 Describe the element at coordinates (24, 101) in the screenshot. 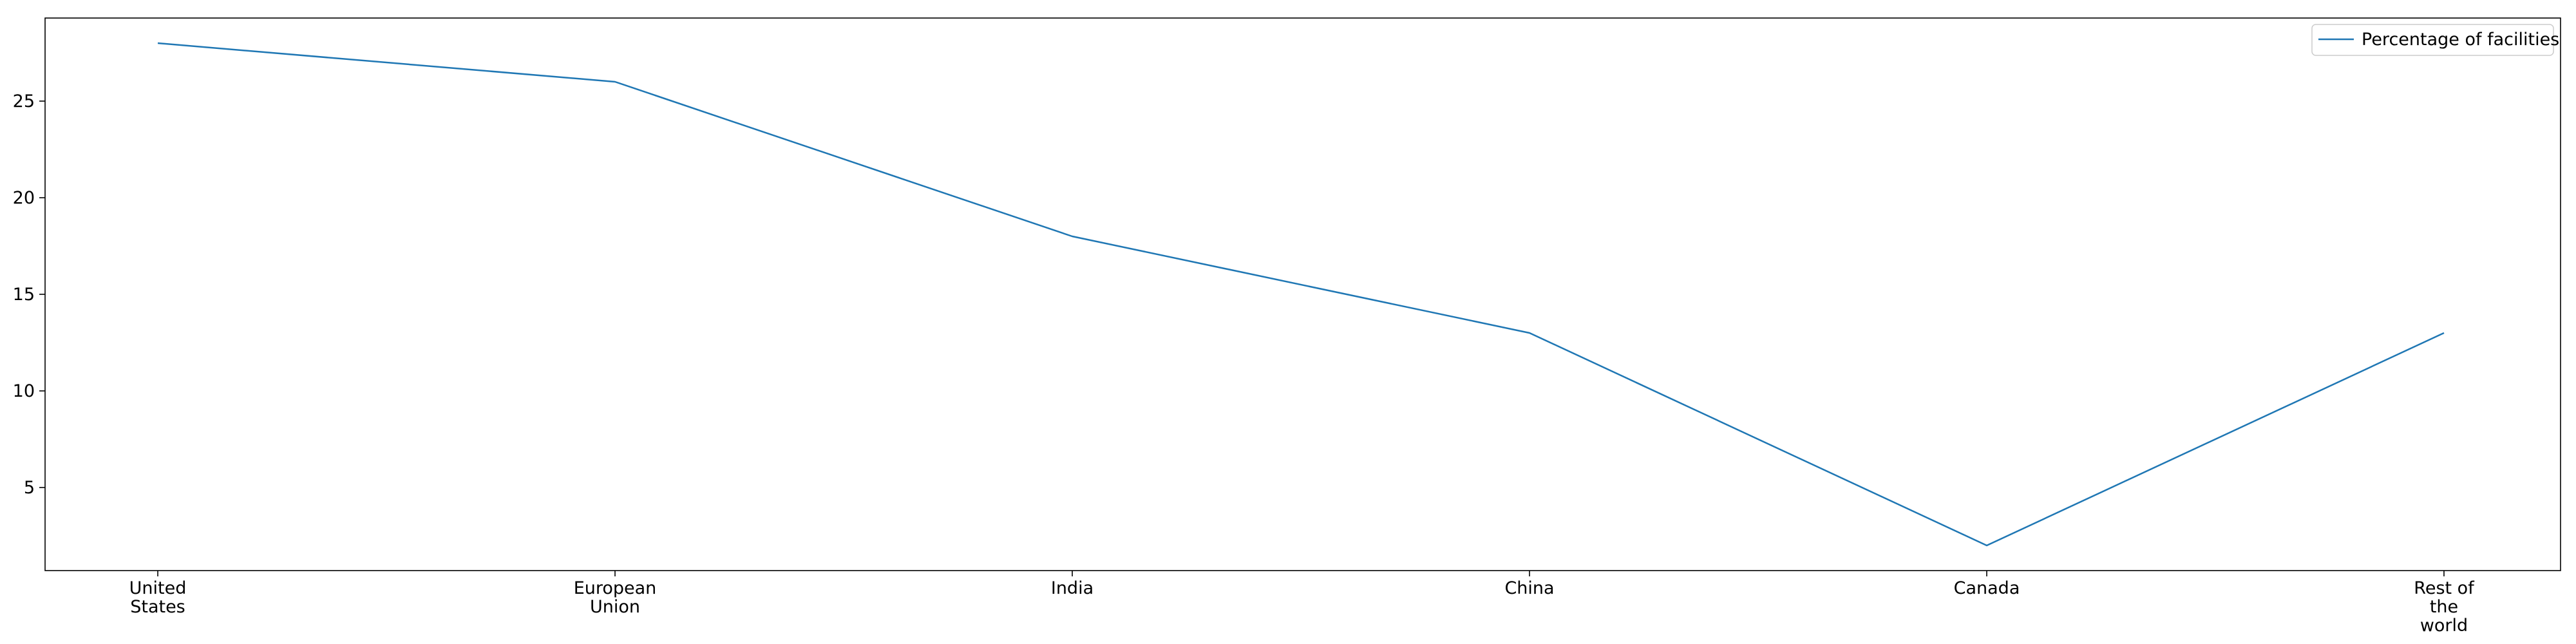

I see `y-tick-label: 25` at that location.